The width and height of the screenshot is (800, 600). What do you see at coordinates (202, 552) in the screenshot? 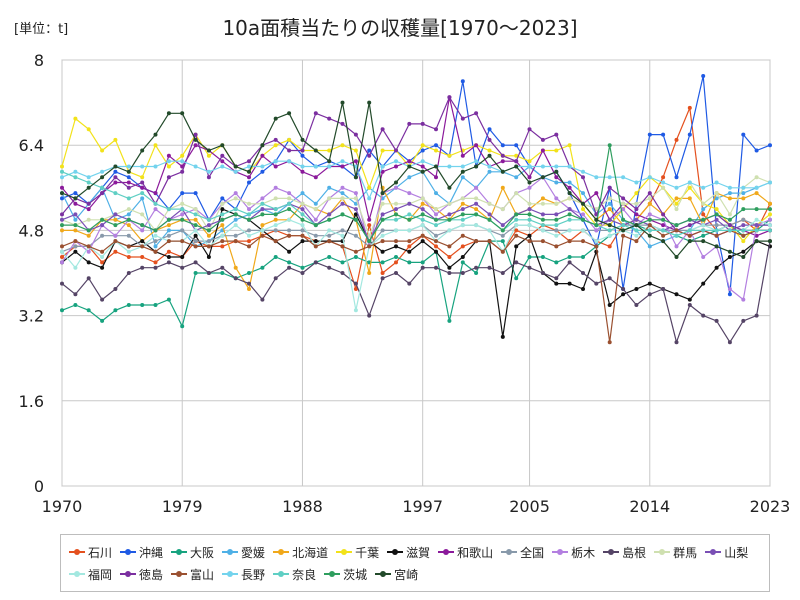
I see `legend-label: 大阪` at bounding box center [202, 552].